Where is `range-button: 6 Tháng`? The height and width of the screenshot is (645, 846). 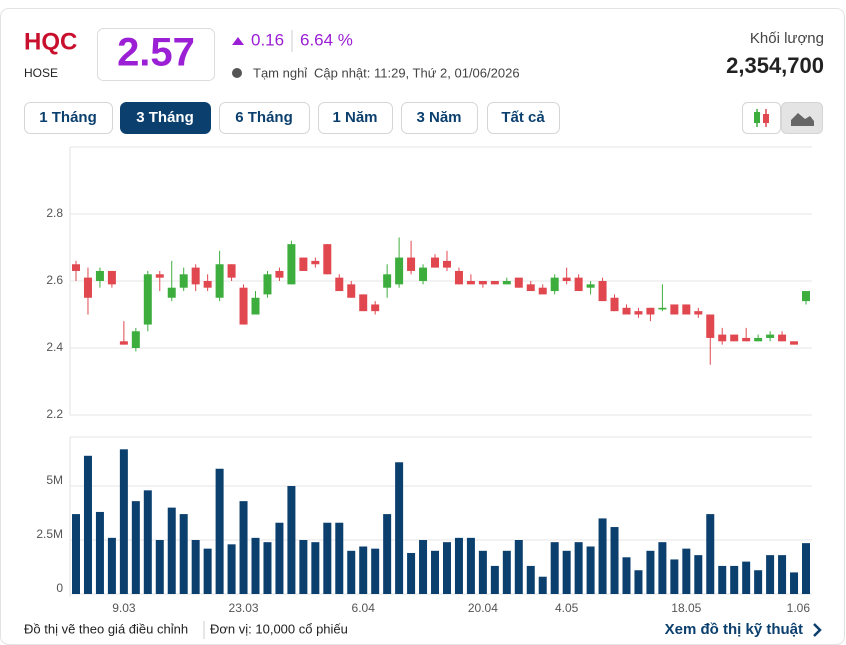 range-button: 6 Tháng is located at coordinates (264, 118).